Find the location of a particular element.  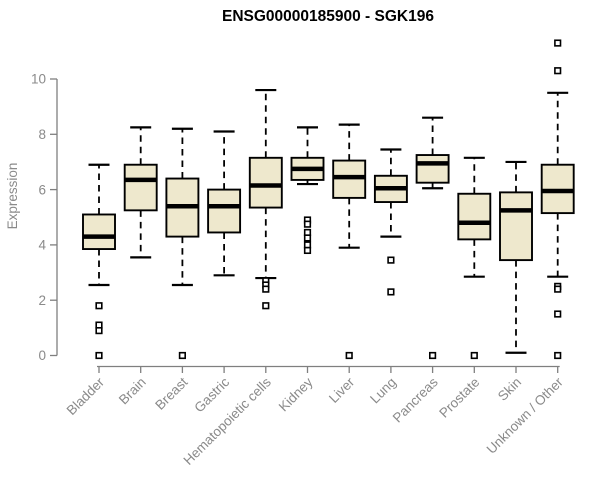

y-tick-label: 10 is located at coordinates (38, 79).